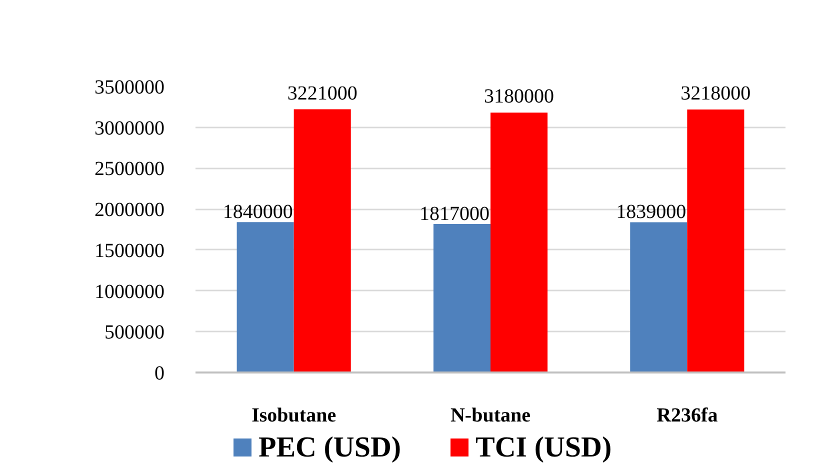 This screenshot has width=821, height=467. I want to click on y-tick-label: 2000000, so click(129, 210).